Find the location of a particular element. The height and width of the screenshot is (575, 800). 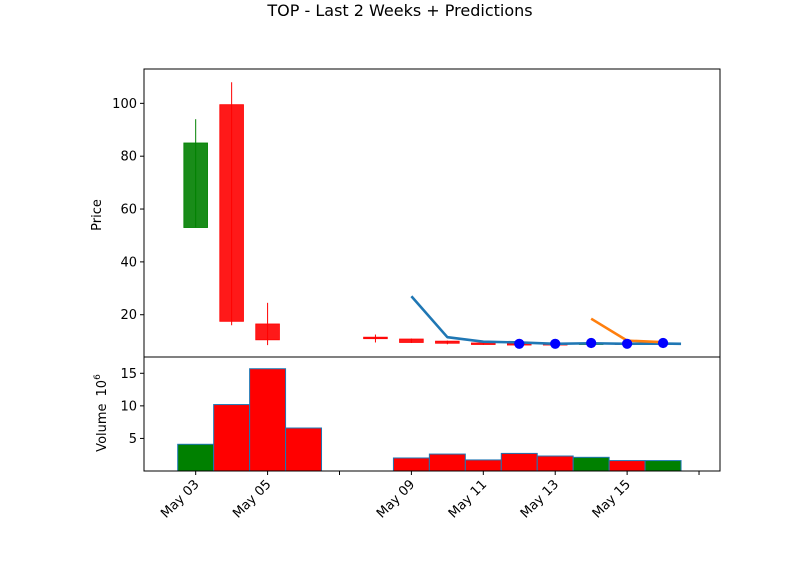

price-ytick-label-80: 80 is located at coordinates (128, 157).